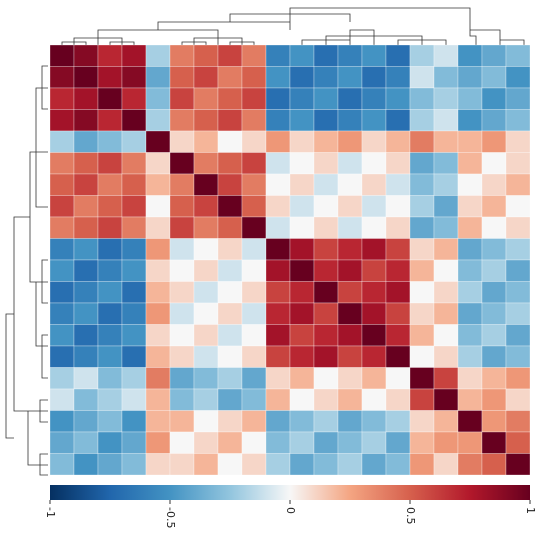 The height and width of the screenshot is (550, 545). What do you see at coordinates (170, 517) in the screenshot?
I see `colorbar-tick-label: -0.5` at bounding box center [170, 517].